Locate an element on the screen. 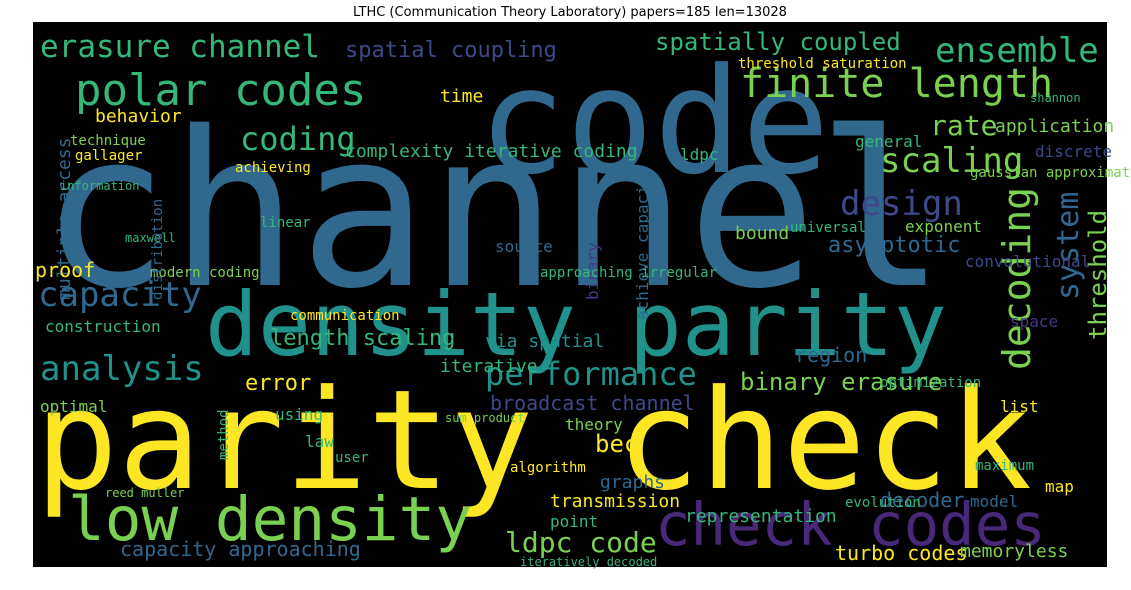 The height and width of the screenshot is (590, 1131). cloud-word: binary is located at coordinates (592, 271).